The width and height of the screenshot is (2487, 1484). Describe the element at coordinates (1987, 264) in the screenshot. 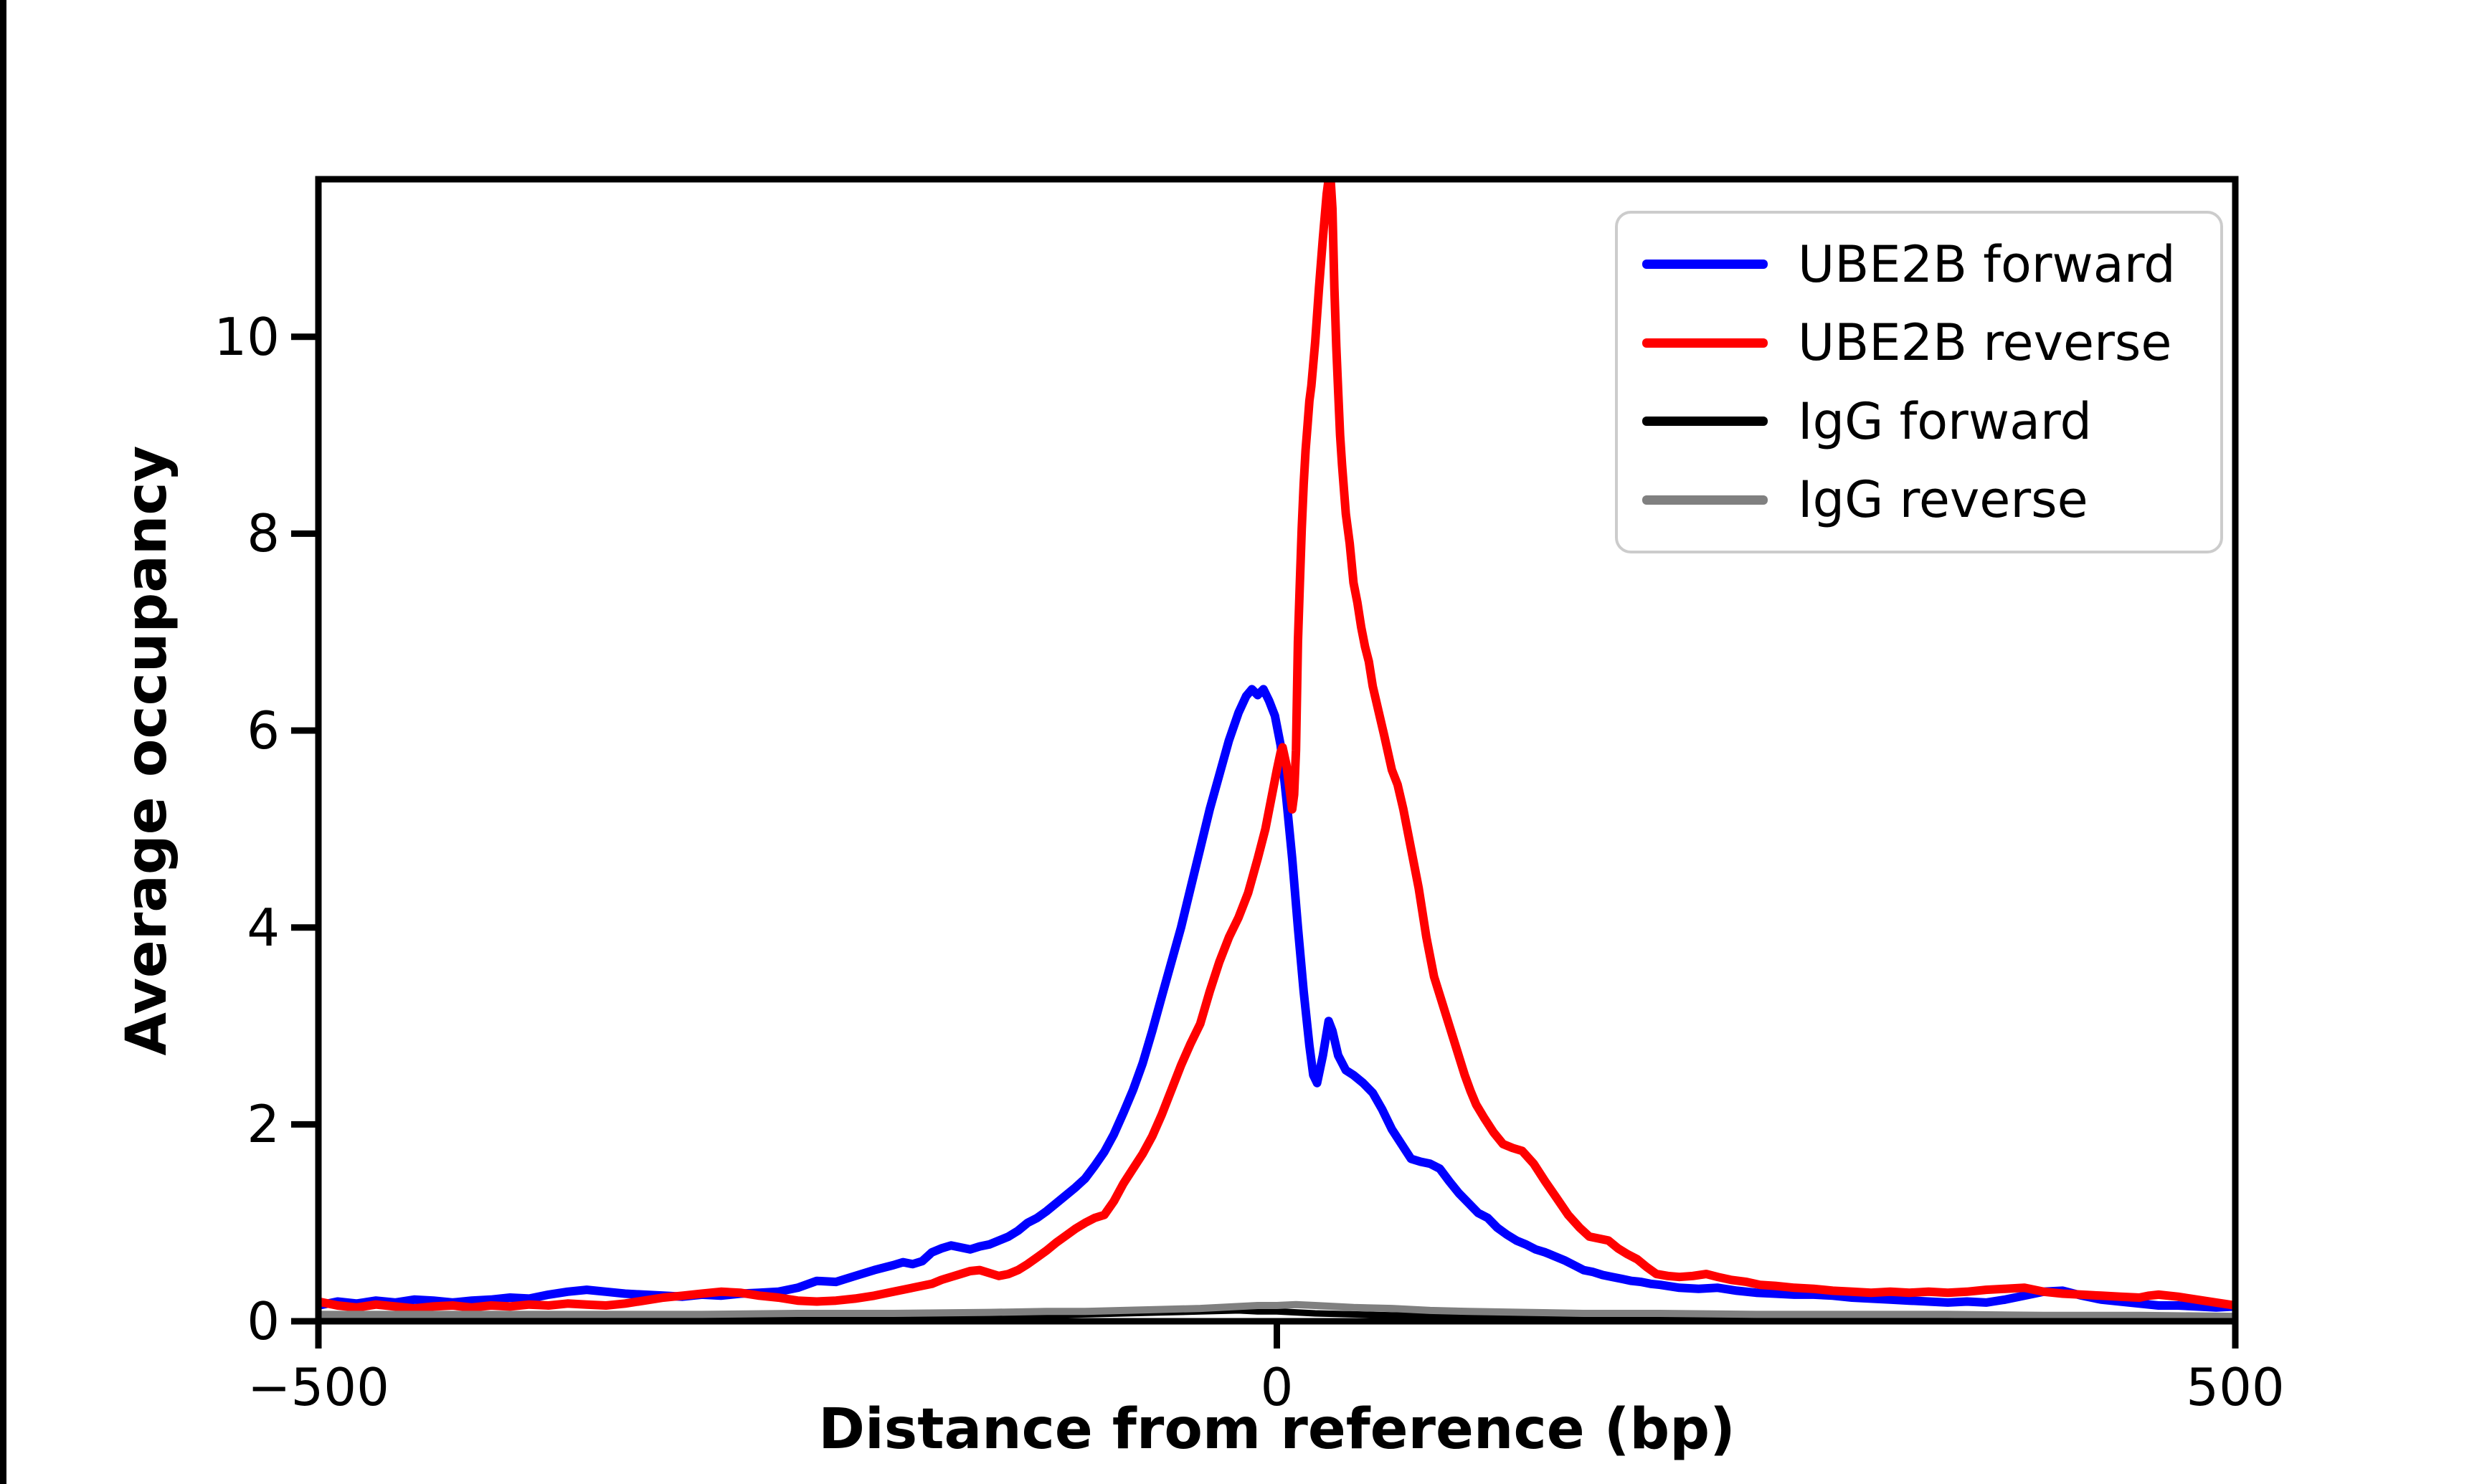

I see `legend-label: UBE2B forward` at that location.